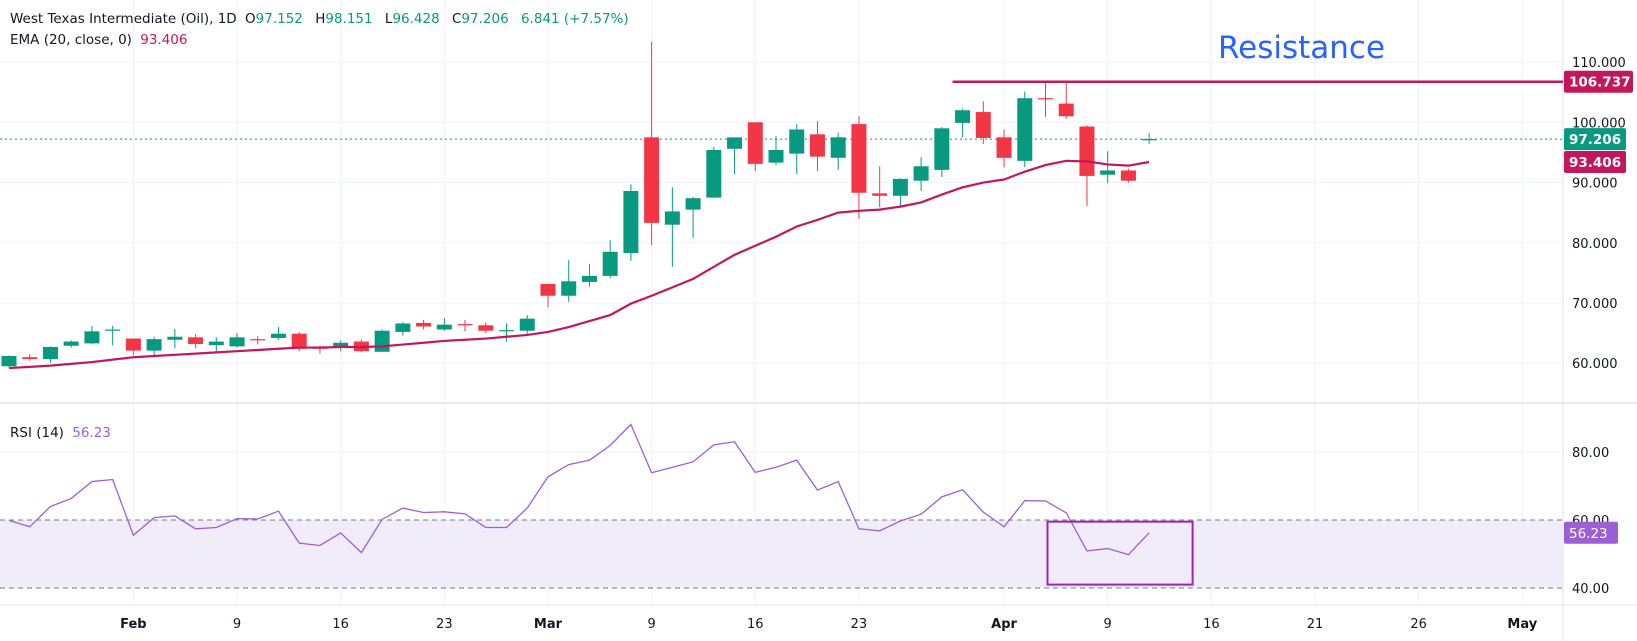 This screenshot has width=1637, height=641. What do you see at coordinates (1599, 63) in the screenshot?
I see `price-tick-label: 110.000` at bounding box center [1599, 63].